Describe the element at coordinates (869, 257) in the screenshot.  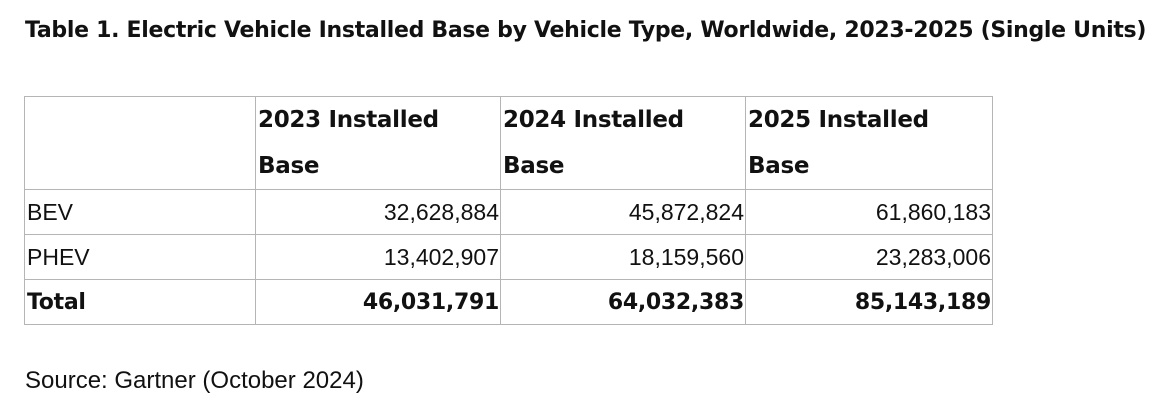
I see `cell-value: 23,283,006` at that location.